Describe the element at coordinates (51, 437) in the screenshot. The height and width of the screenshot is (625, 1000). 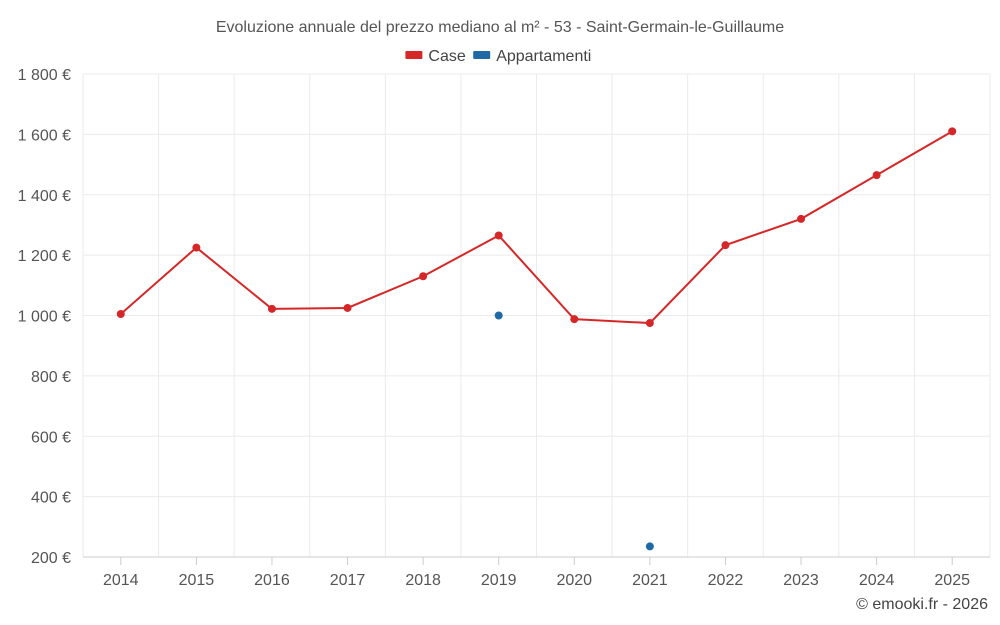
I see `y-tick-label: 600 €` at that location.